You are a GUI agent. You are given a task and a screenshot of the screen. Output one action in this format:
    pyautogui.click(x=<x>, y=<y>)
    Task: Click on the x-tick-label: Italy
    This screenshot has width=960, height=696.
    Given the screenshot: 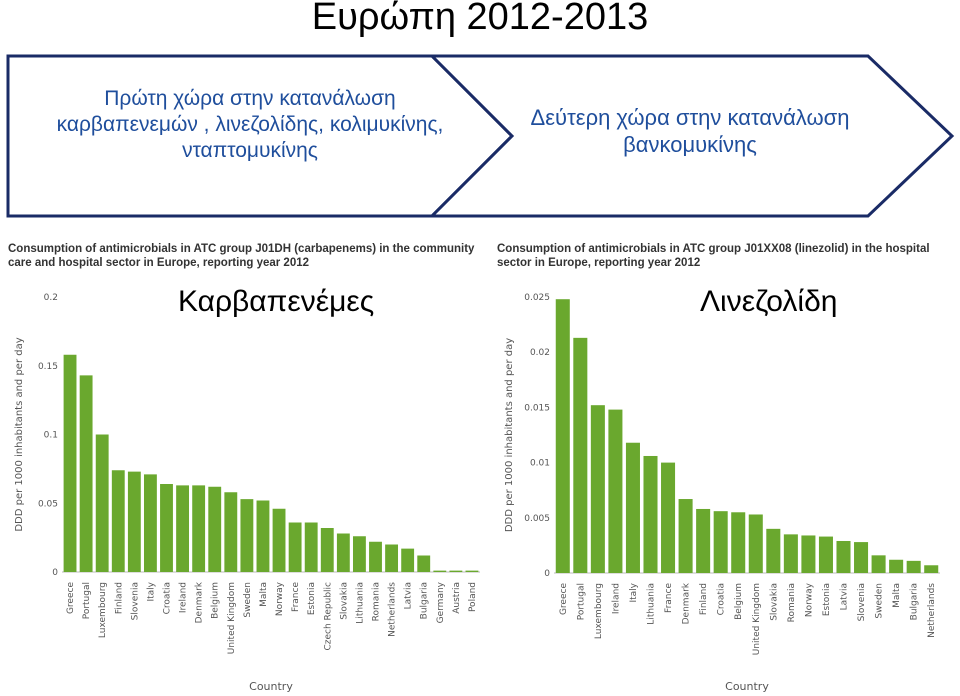 What is the action you would take?
    pyautogui.click(x=634, y=592)
    